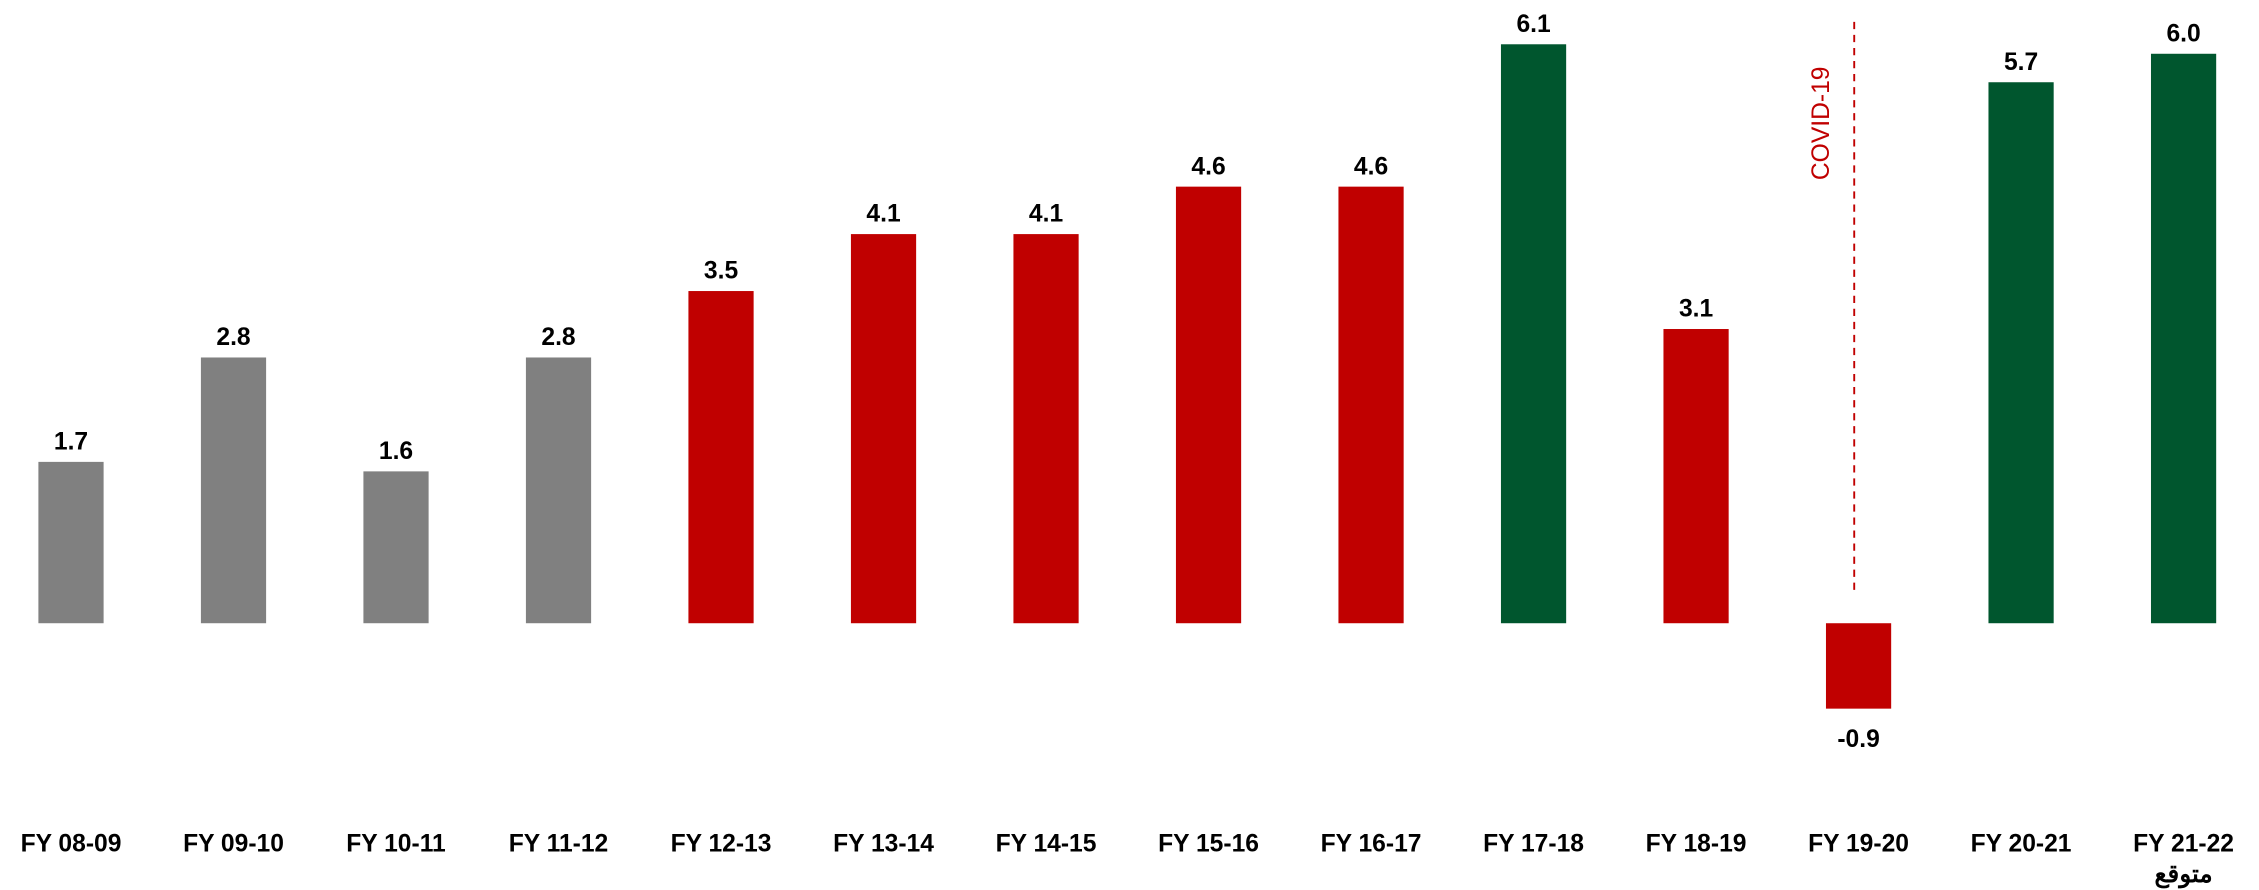 Image resolution: width=2259 pixels, height=890 pixels. I want to click on value-label: 3.1, so click(1696, 309).